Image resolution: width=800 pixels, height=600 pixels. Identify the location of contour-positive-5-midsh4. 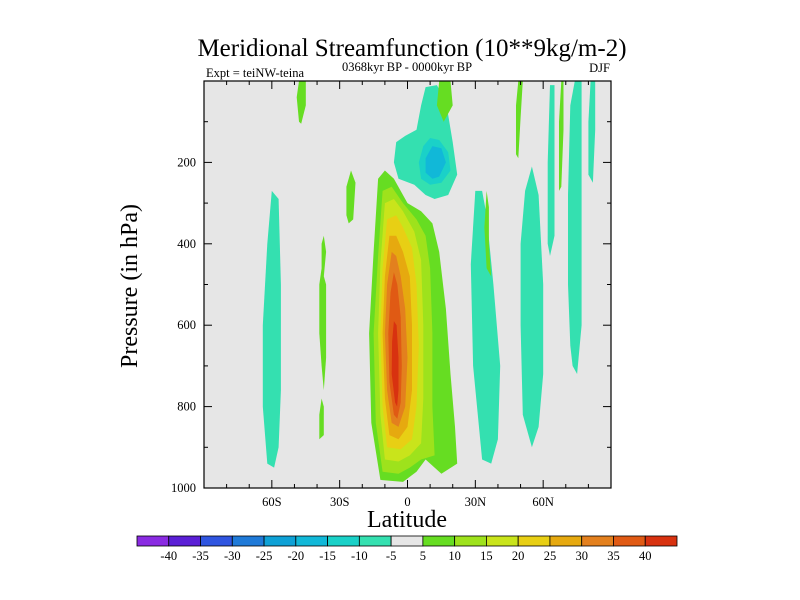
(323, 329).